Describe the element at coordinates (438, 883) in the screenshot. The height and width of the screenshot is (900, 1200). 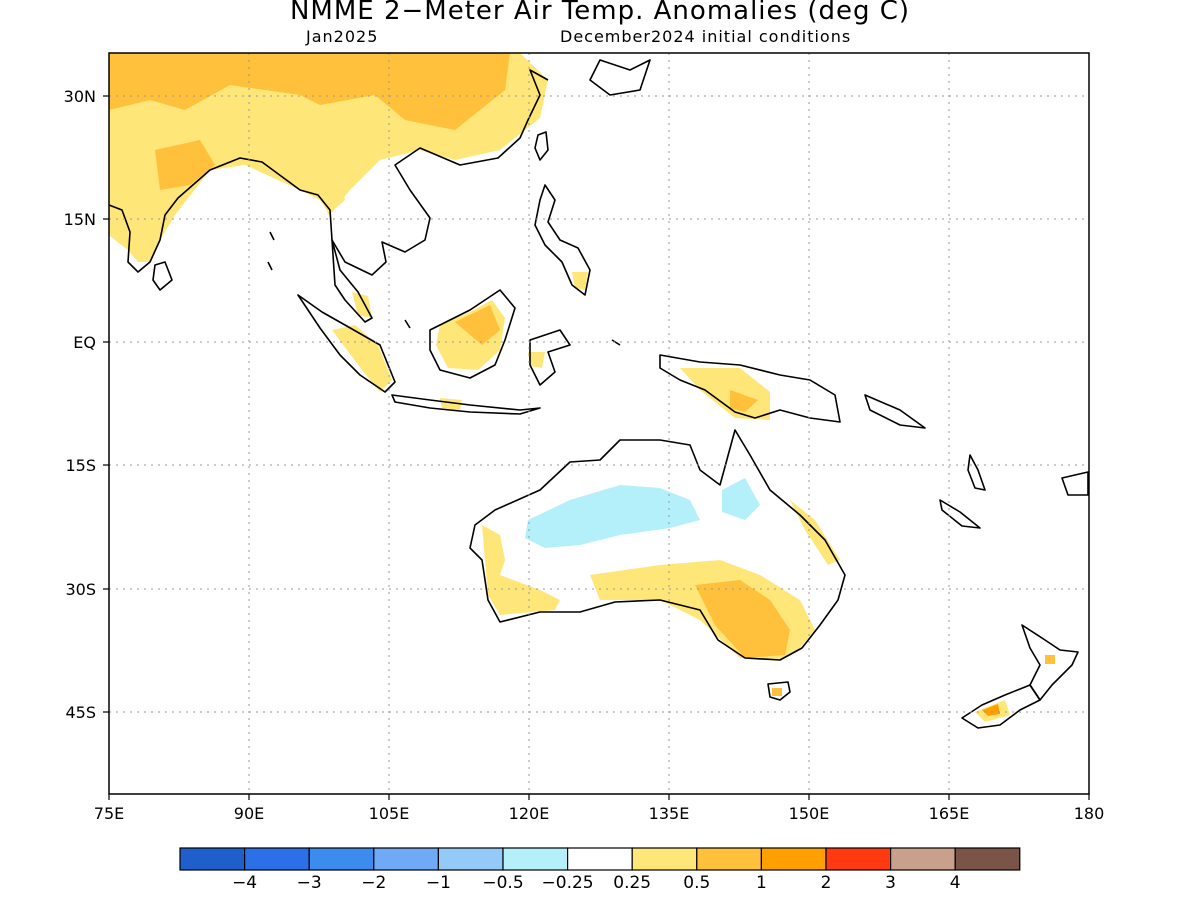
I see `colorbar-label: −1` at that location.